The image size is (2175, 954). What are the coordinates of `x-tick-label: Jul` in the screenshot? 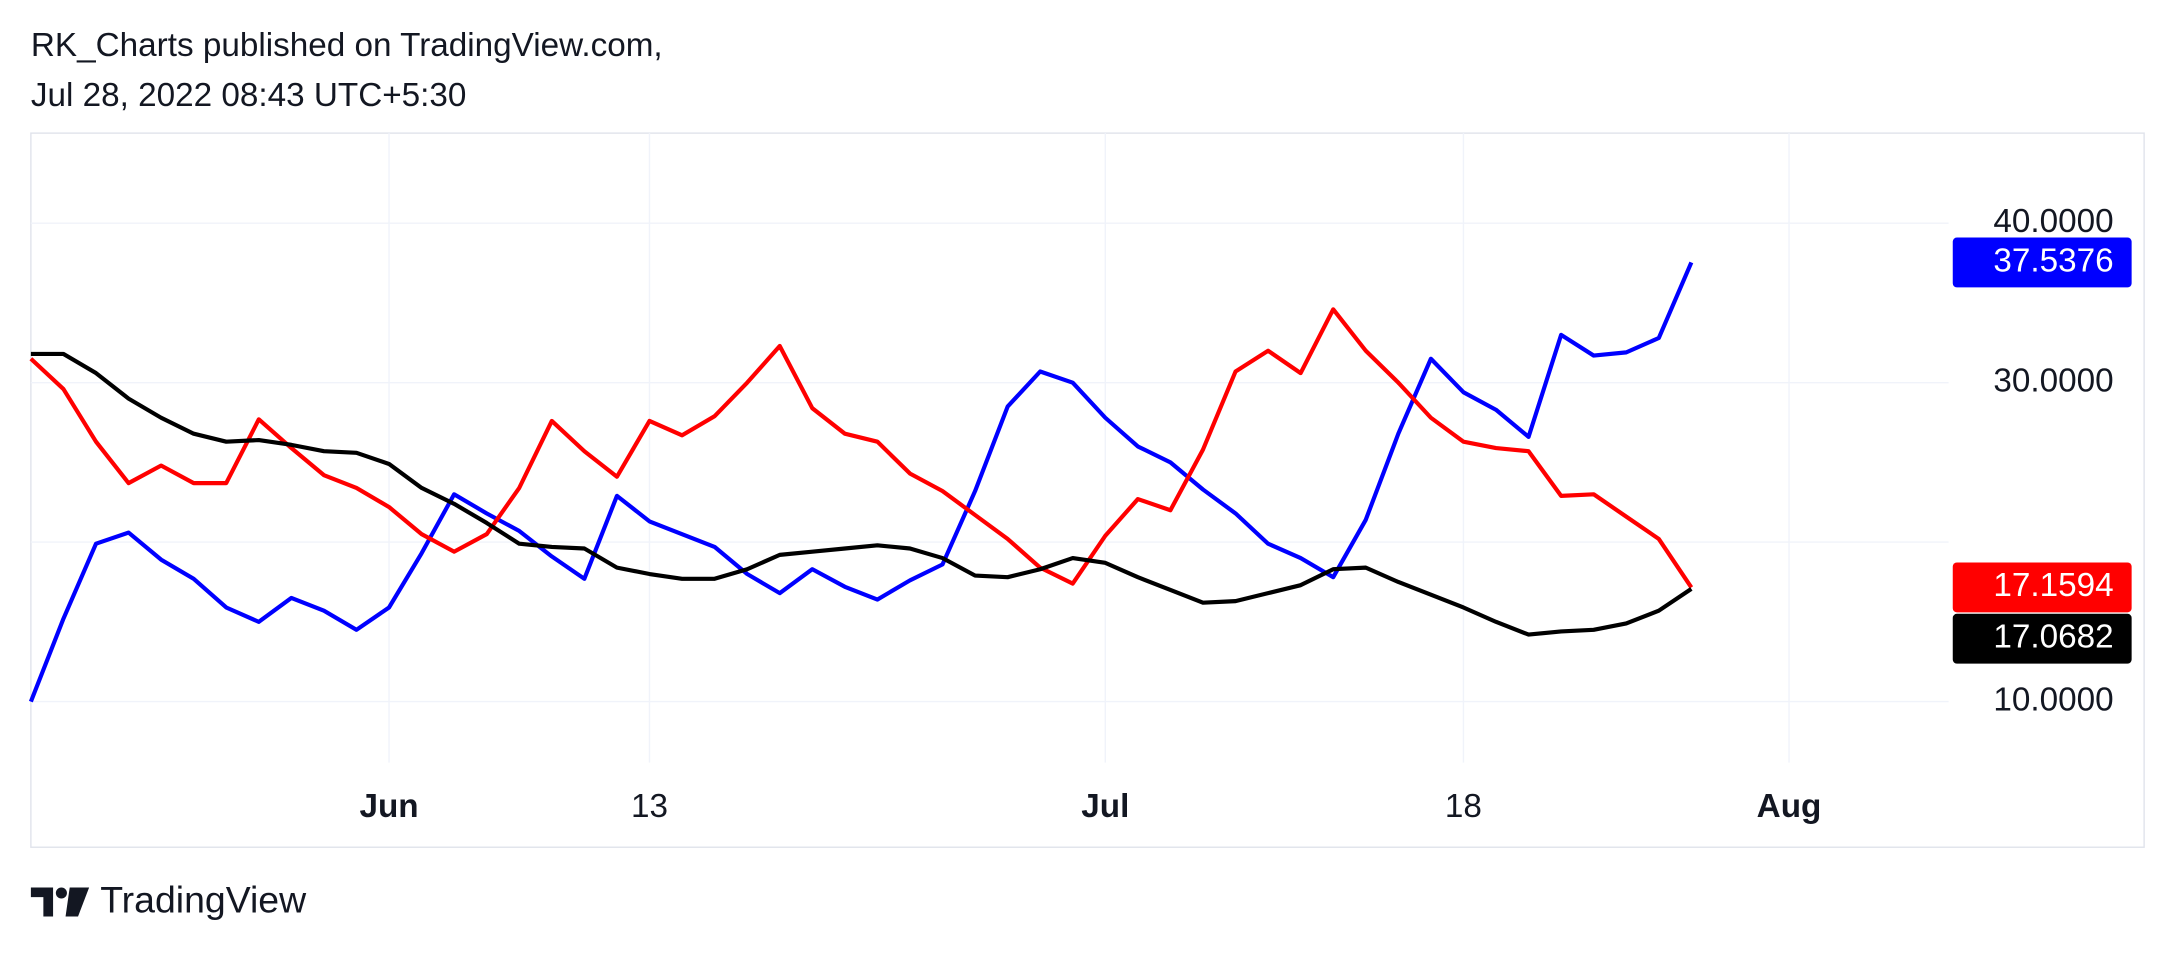 It's located at (1105, 806).